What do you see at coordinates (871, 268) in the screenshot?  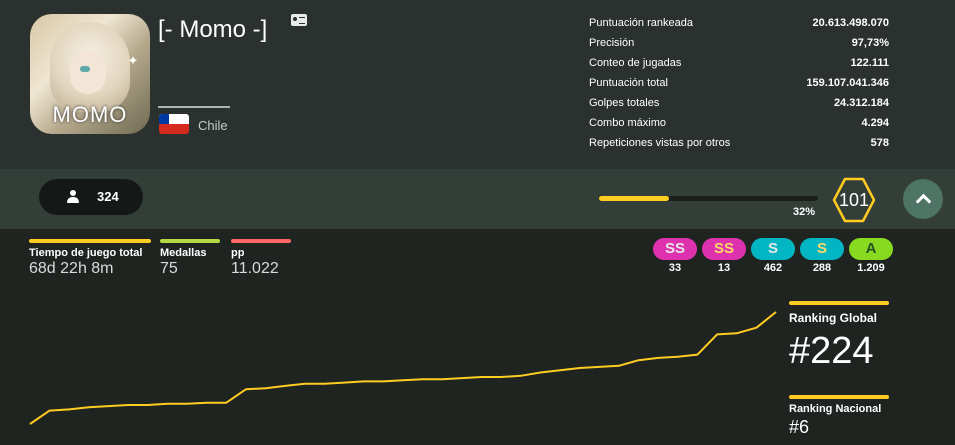 I see `grade-count: 1.209` at bounding box center [871, 268].